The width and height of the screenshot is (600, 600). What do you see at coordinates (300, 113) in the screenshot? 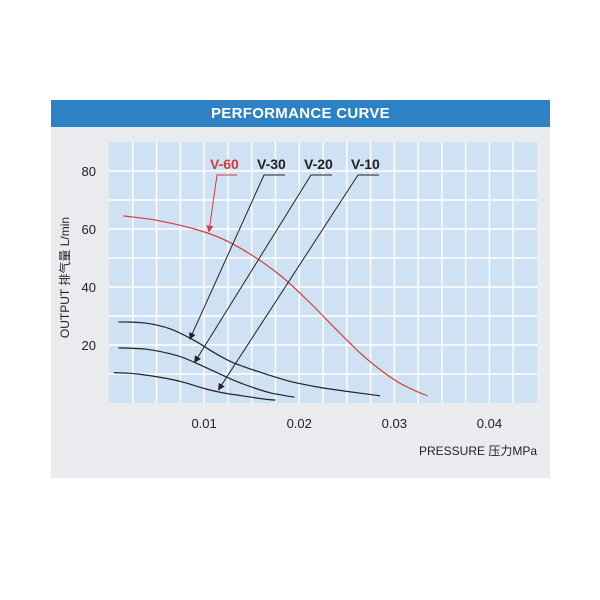
I see `chart-title: PERFORMANCE CURVE` at bounding box center [300, 113].